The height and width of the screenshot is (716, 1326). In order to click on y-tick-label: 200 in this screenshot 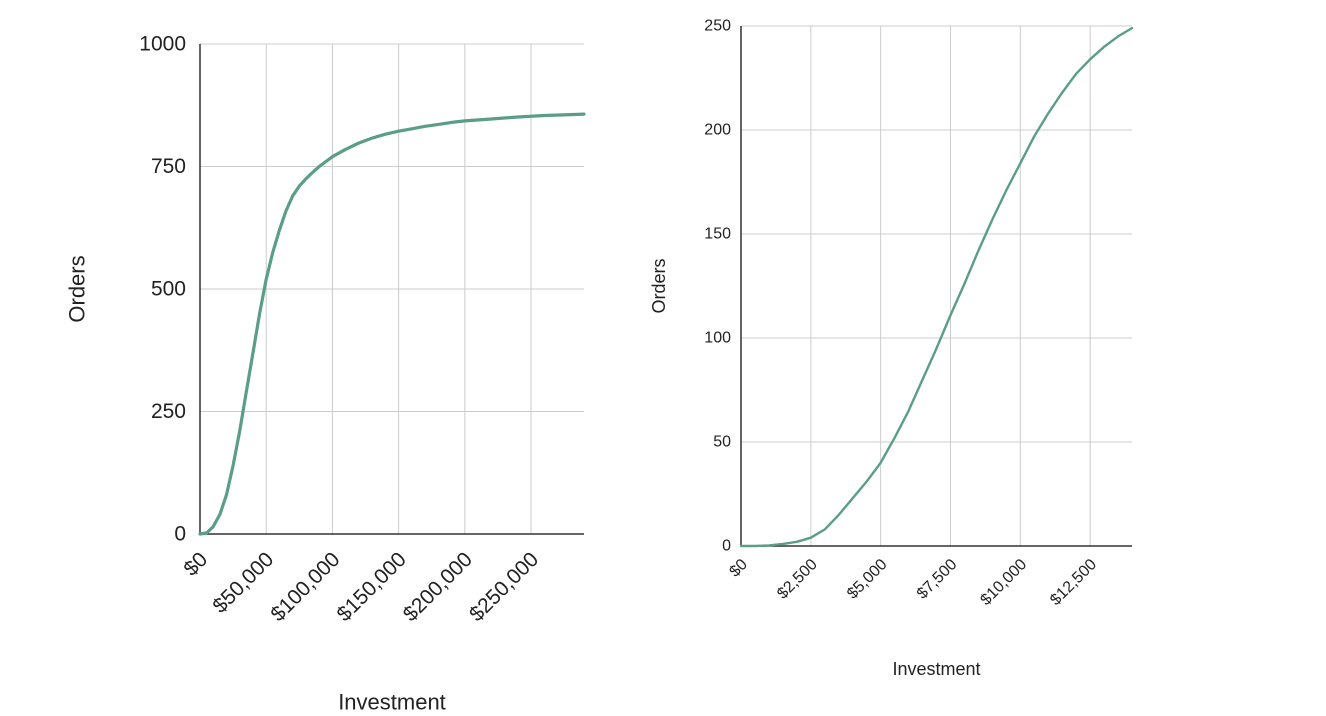, I will do `click(717, 130)`.